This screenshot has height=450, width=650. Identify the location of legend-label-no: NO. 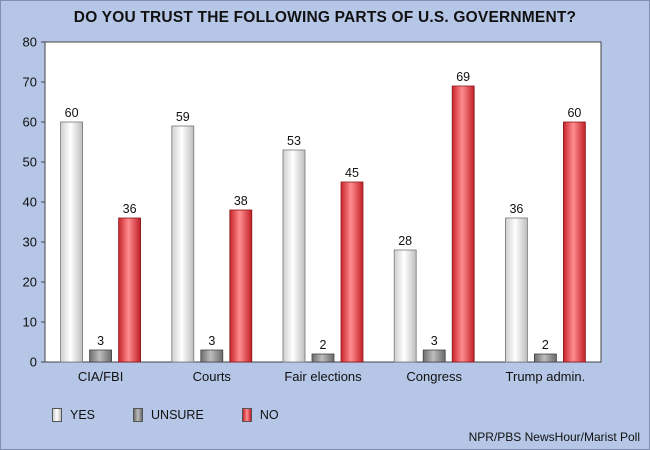
(269, 415).